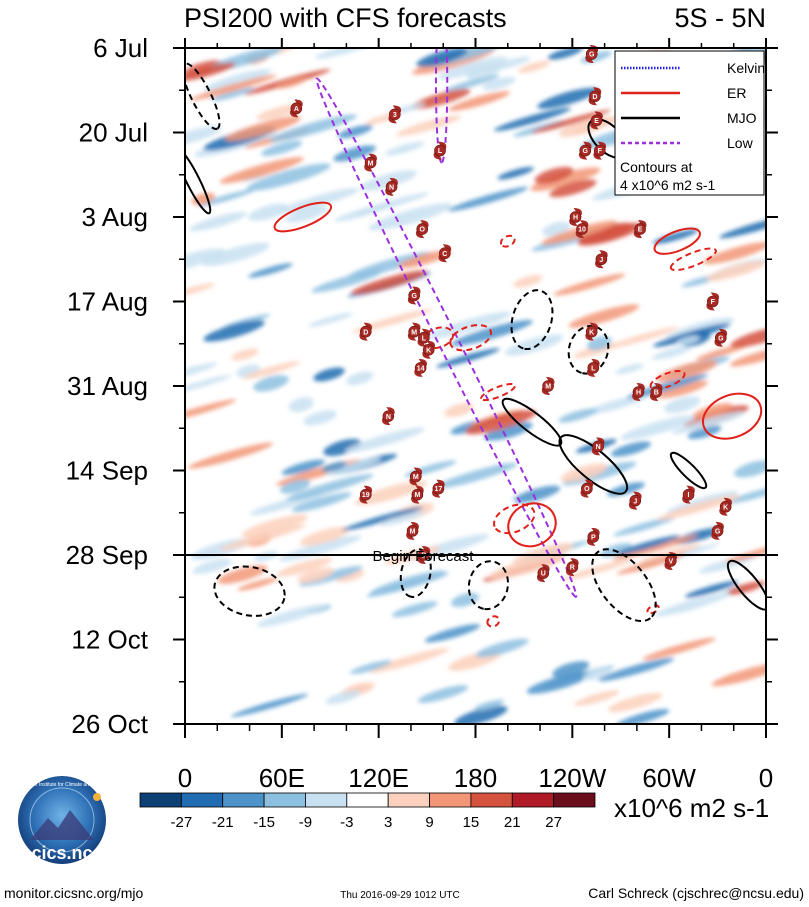  Describe the element at coordinates (593, 537) in the screenshot. I see `svg-text: P` at that location.